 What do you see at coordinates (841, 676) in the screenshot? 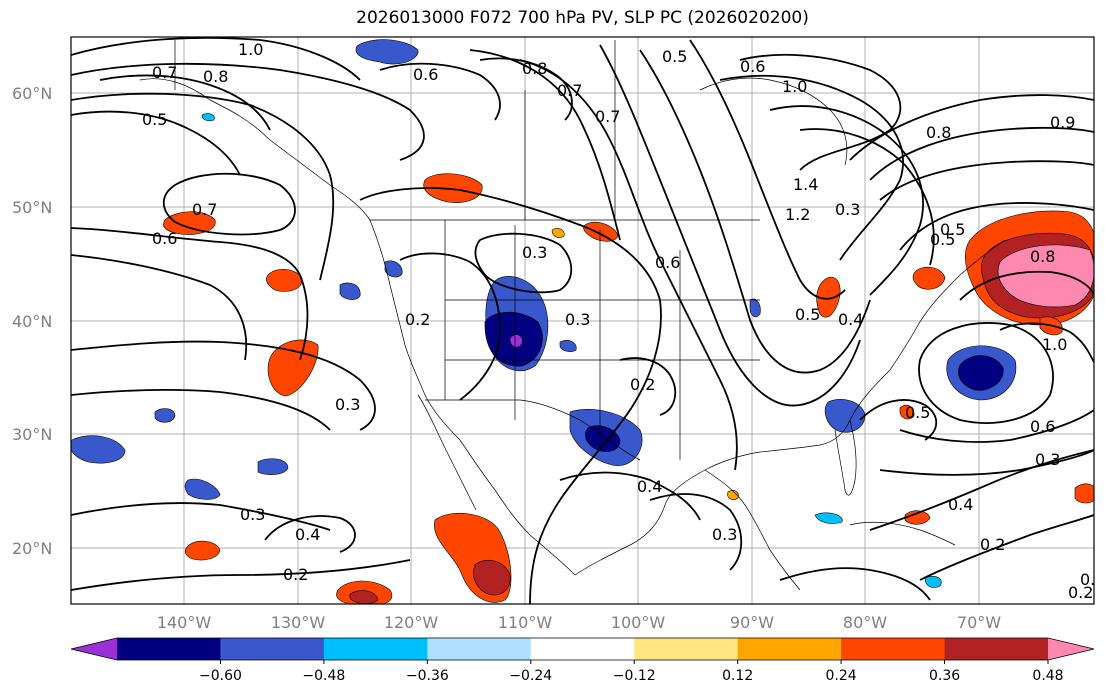
I see `colorbar-tick-label: 0.24` at bounding box center [841, 676].